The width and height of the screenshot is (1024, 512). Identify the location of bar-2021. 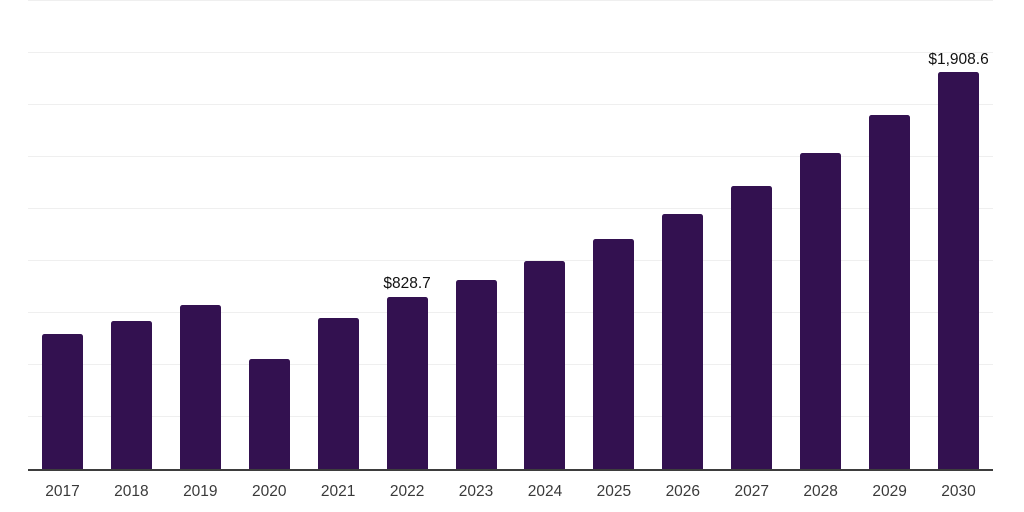
(338, 393).